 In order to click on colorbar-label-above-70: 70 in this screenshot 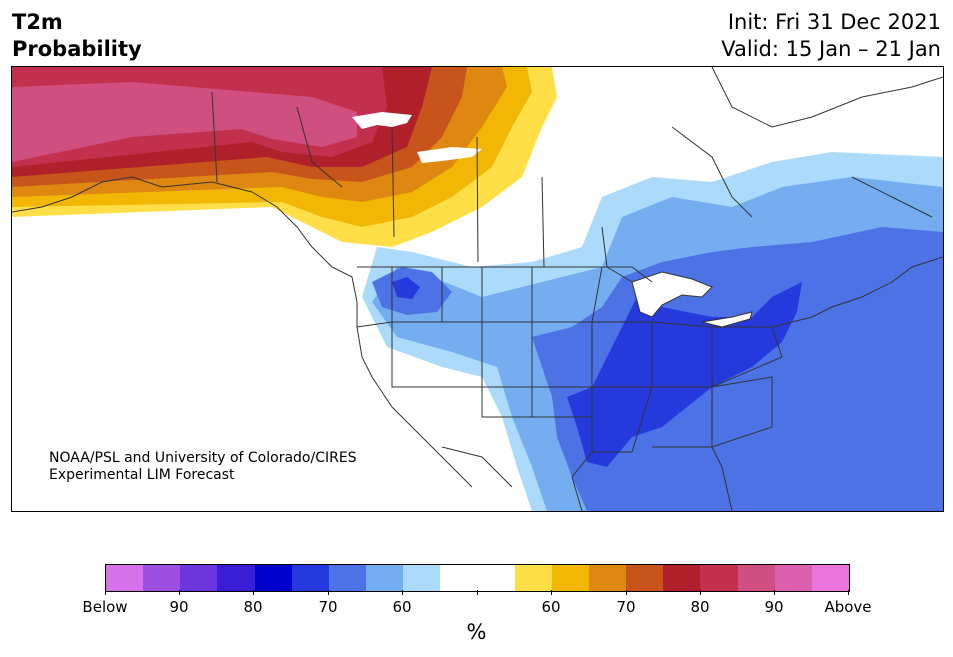, I will do `click(626, 607)`.